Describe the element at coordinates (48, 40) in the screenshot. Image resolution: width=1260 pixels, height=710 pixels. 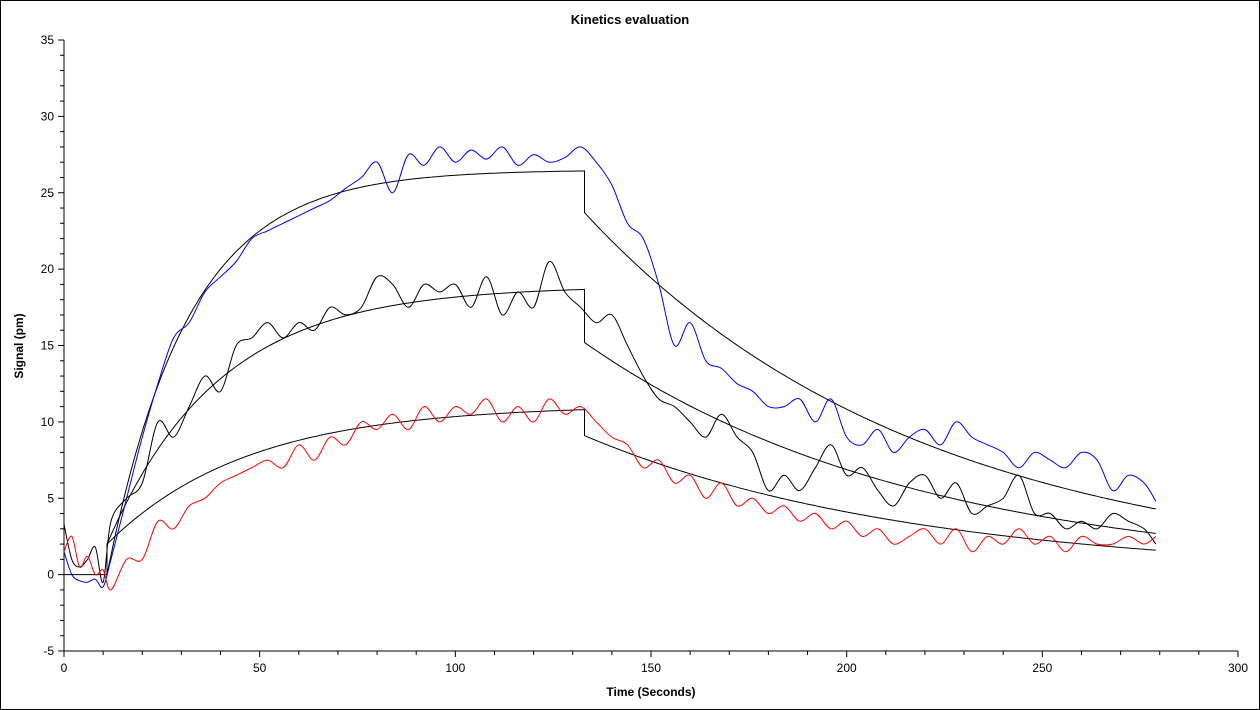
I see `y-tick-label: 35` at that location.